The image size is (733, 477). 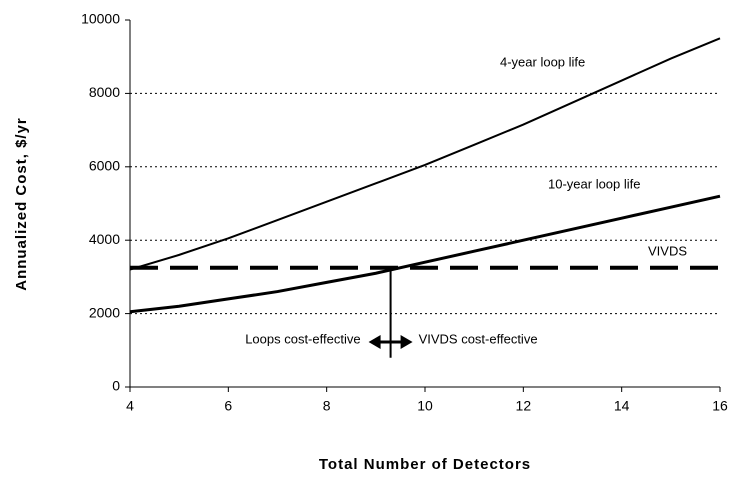 What do you see at coordinates (104, 239) in the screenshot?
I see `y-tick-label: 4000` at bounding box center [104, 239].